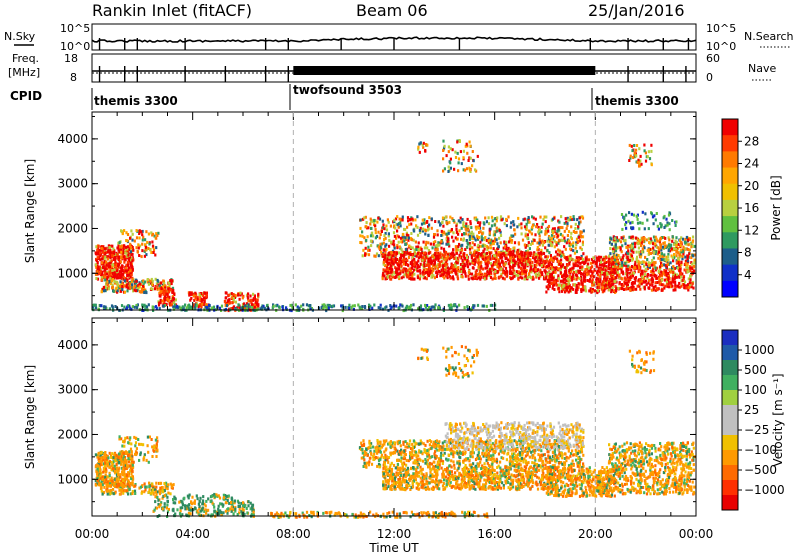 The image size is (800, 554). What do you see at coordinates (75, 46) in the screenshot?
I see `noise-tick-left-bottom: 10^0` at bounding box center [75, 46].